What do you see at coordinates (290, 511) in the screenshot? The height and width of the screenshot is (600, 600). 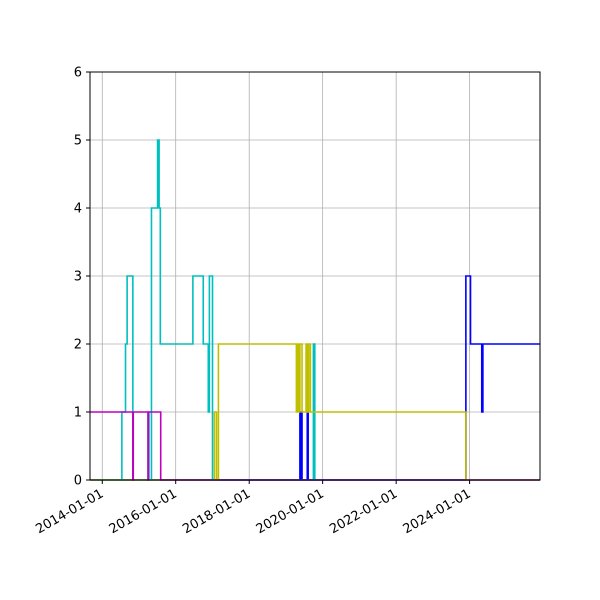 I see `x-tick-label: 2020-01-01` at bounding box center [290, 511].